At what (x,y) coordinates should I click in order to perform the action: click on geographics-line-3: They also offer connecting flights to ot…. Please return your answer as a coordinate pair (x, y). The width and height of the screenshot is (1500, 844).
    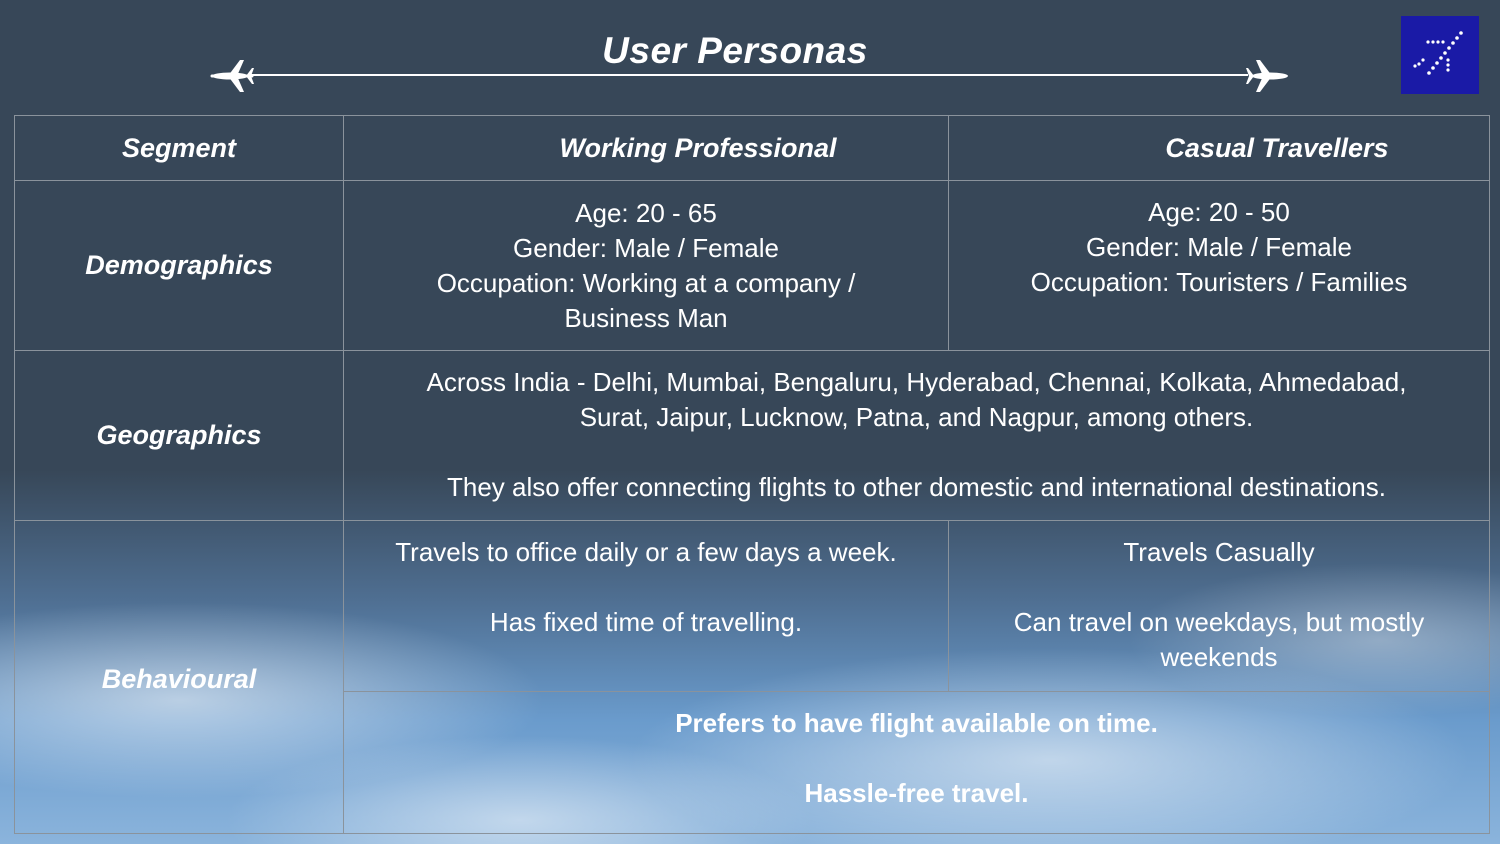
    Looking at the image, I should click on (916, 487).